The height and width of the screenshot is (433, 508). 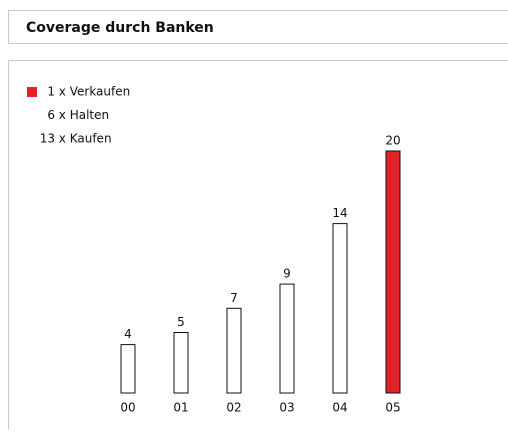 What do you see at coordinates (287, 274) in the screenshot?
I see `value-label: 9` at bounding box center [287, 274].